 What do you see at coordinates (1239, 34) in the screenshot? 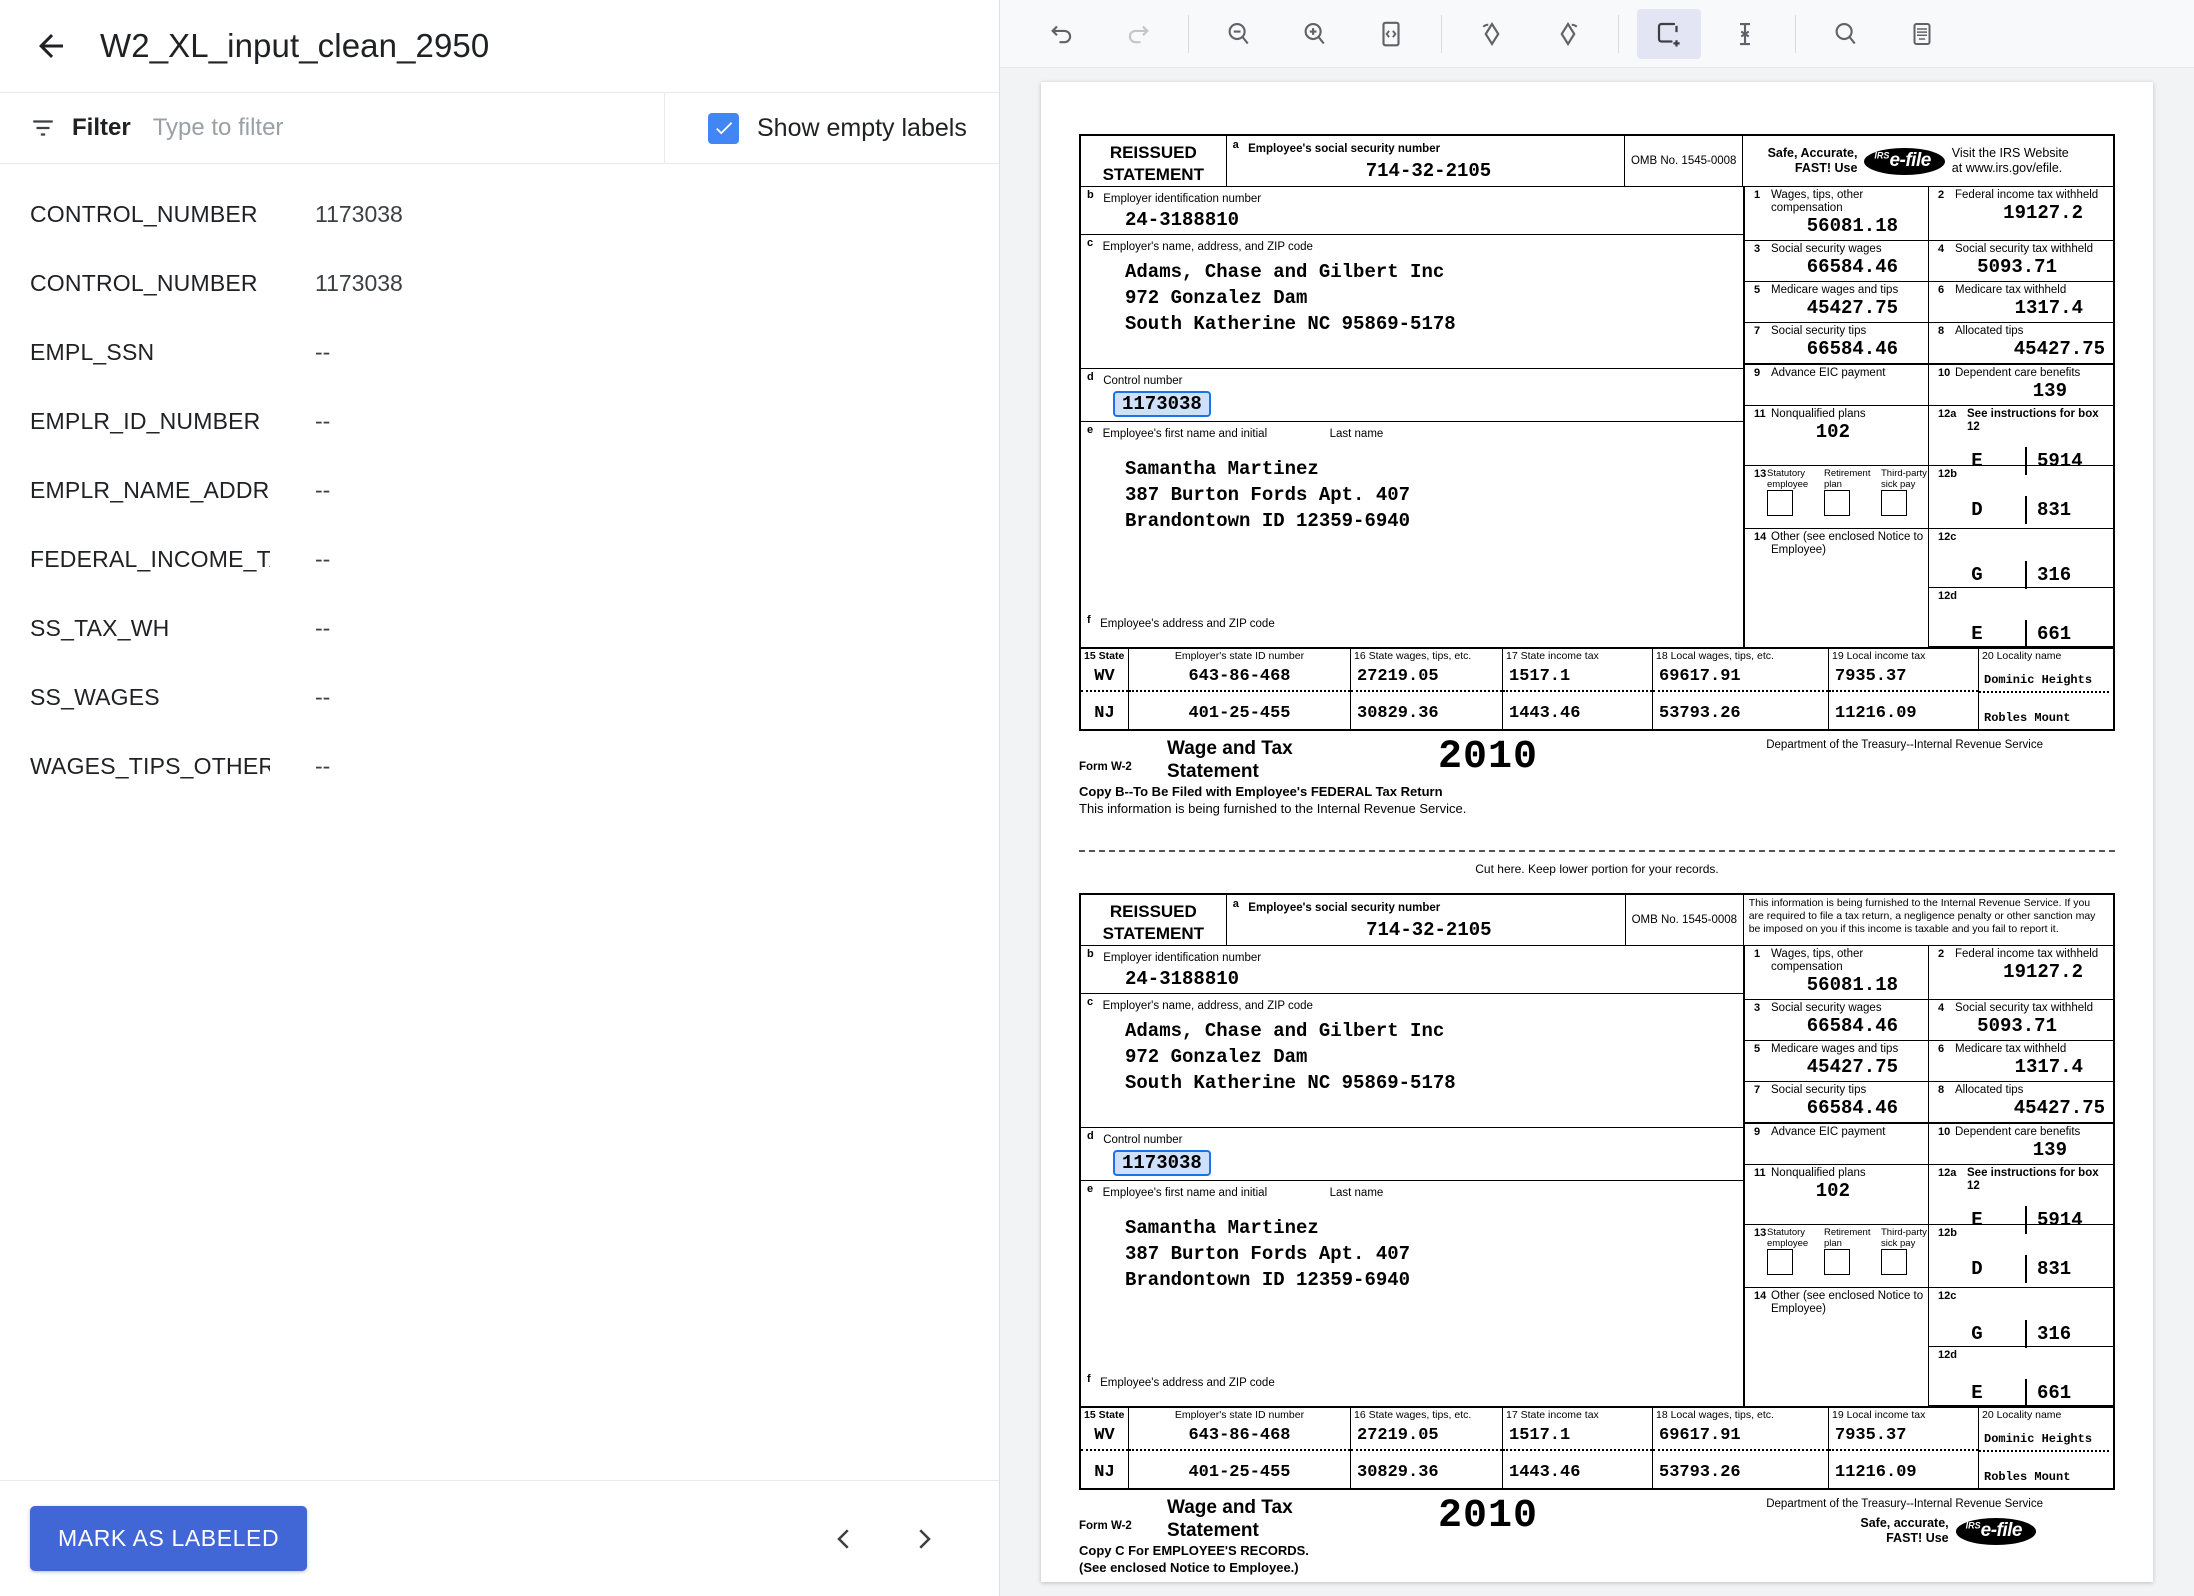
I see `zoom-out-icon` at bounding box center [1239, 34].